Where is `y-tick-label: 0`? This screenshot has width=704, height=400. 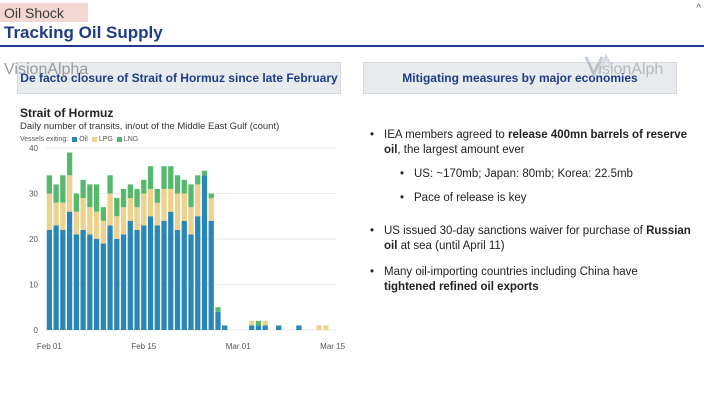 y-tick-label: 0 is located at coordinates (36, 330).